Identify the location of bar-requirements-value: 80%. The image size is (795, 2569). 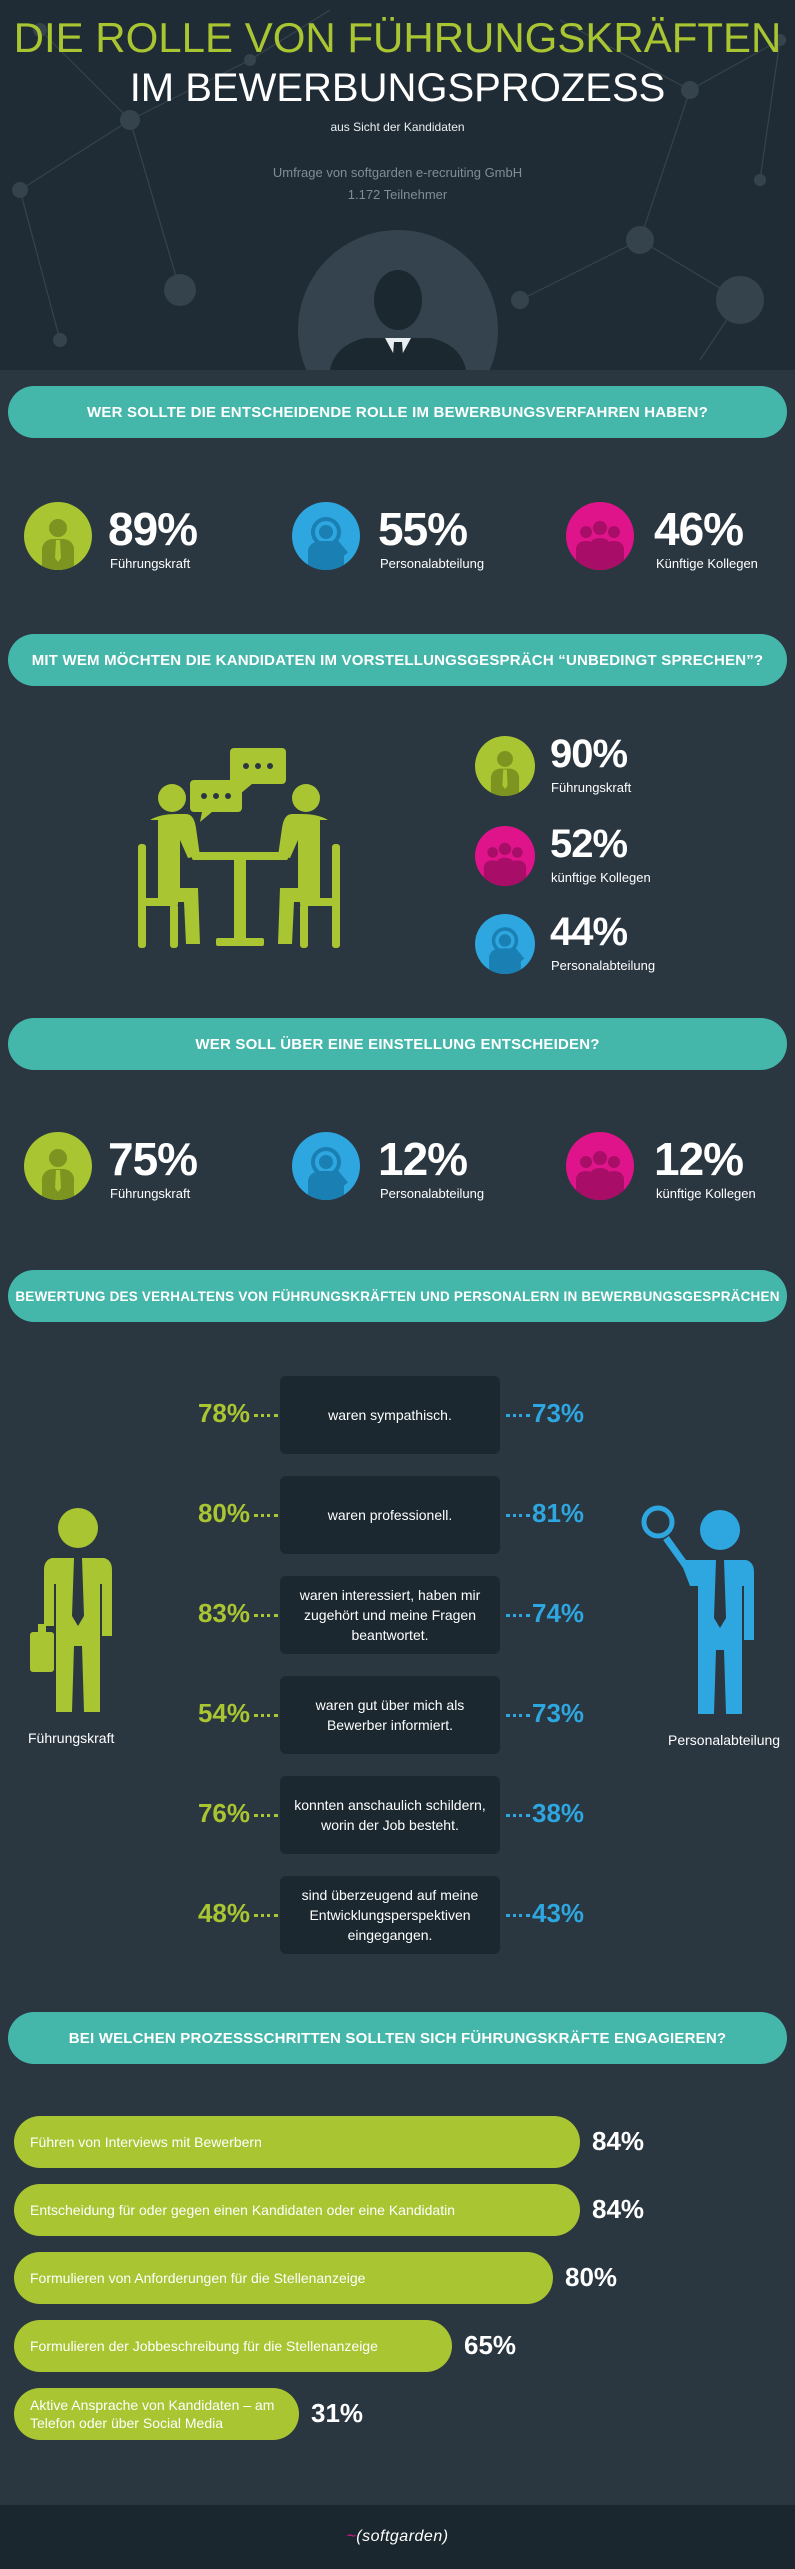
(591, 2277).